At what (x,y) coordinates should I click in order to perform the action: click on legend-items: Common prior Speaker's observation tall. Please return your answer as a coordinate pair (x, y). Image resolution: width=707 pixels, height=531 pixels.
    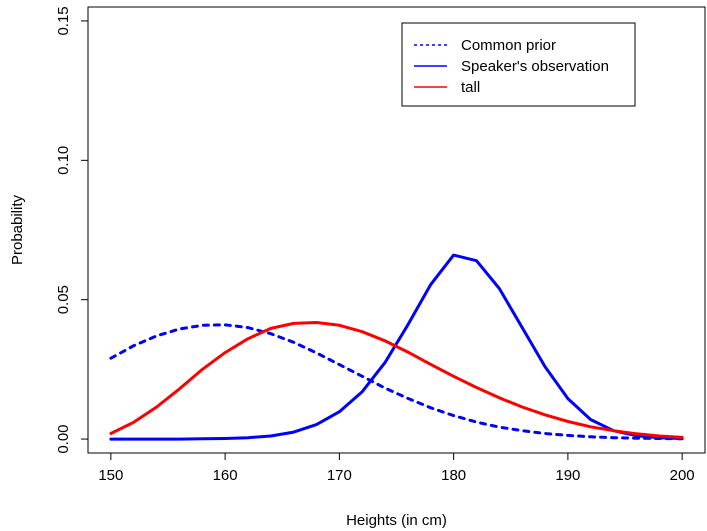
    Looking at the image, I should click on (511, 66).